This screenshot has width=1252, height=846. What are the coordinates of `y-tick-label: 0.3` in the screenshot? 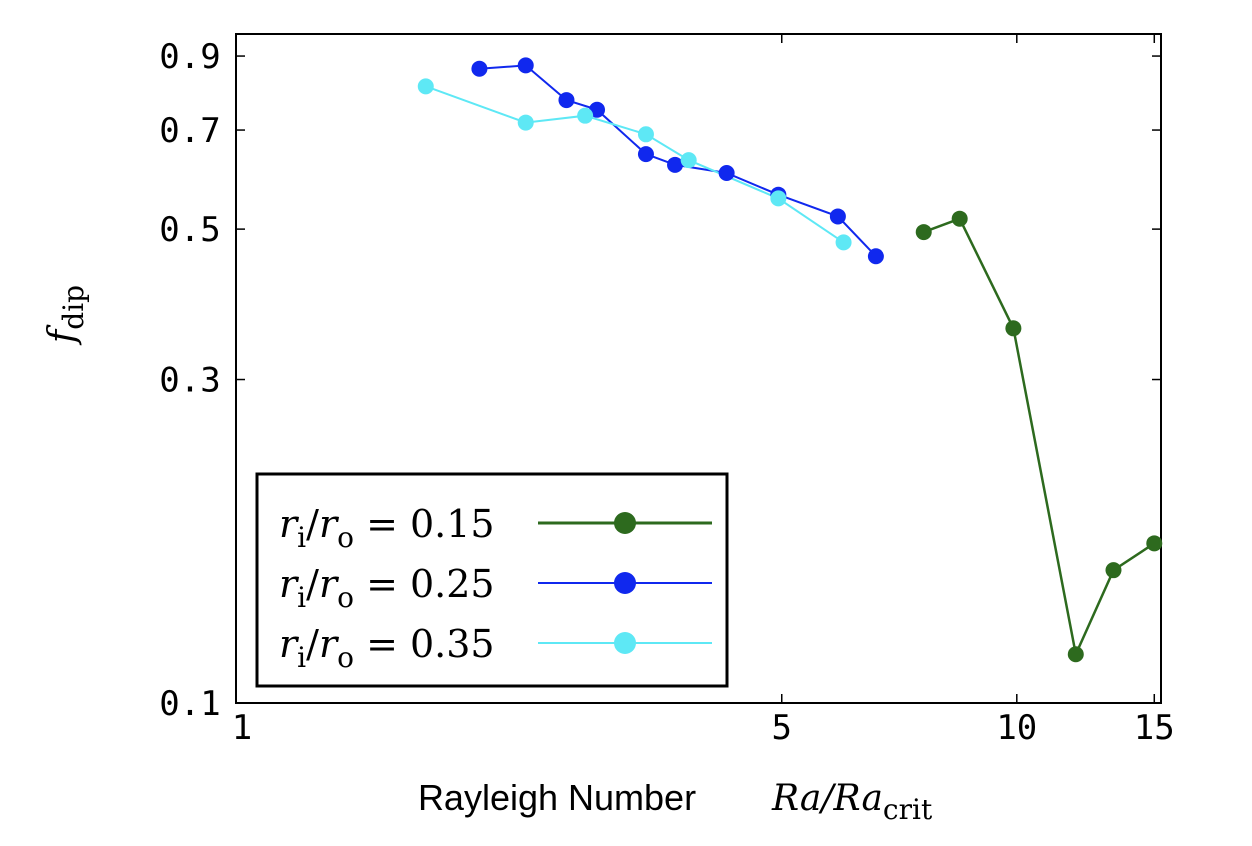 It's located at (189, 381).